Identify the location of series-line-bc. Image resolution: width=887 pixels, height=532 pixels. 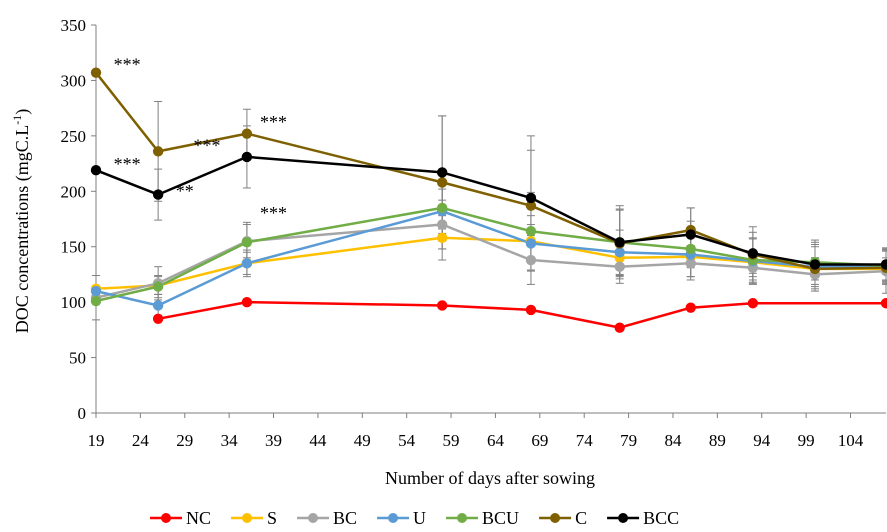
(491, 261).